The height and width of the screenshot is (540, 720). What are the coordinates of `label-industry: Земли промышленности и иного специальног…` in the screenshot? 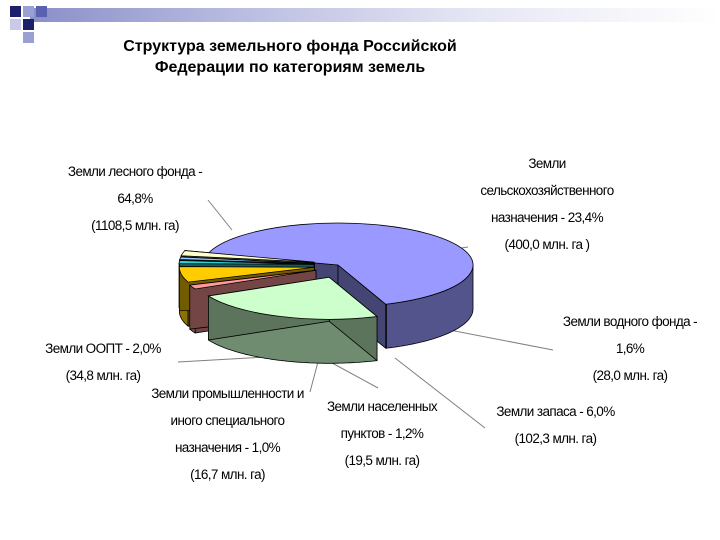 It's located at (227, 434).